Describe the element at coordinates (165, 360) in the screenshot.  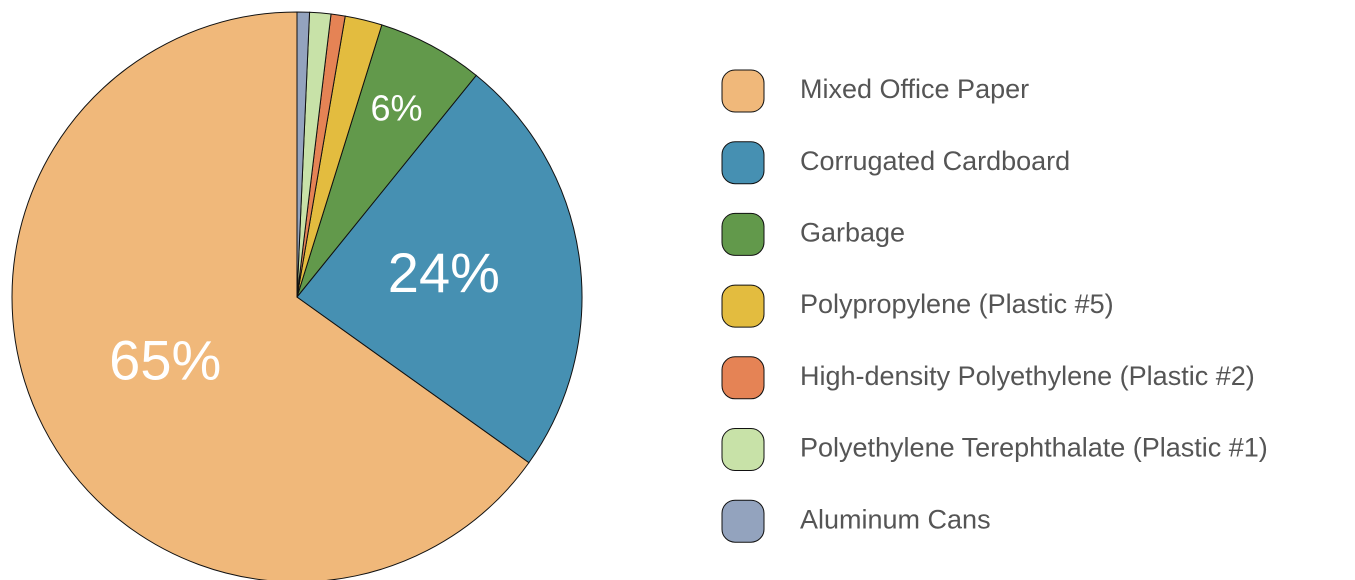
I see `slice-label: 65%` at that location.